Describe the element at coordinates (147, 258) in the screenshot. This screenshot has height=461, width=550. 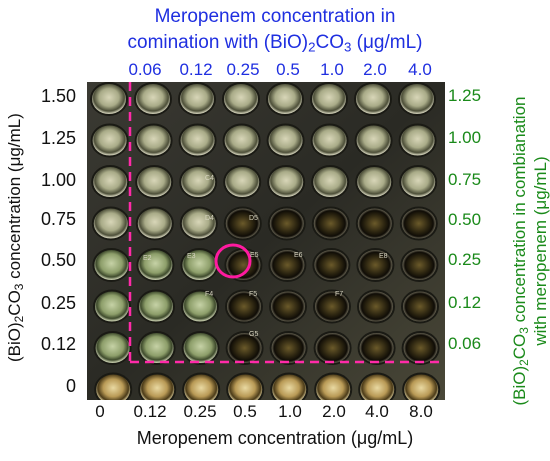
I see `well-label: E2` at that location.